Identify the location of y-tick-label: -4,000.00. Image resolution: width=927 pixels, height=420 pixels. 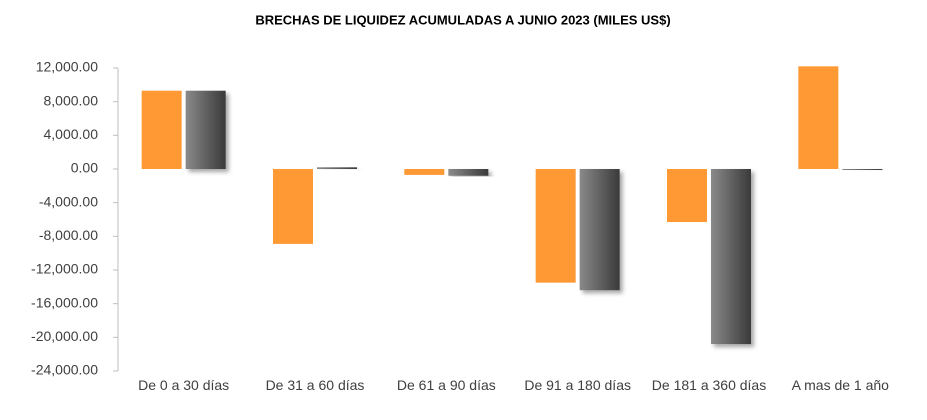
(68, 201).